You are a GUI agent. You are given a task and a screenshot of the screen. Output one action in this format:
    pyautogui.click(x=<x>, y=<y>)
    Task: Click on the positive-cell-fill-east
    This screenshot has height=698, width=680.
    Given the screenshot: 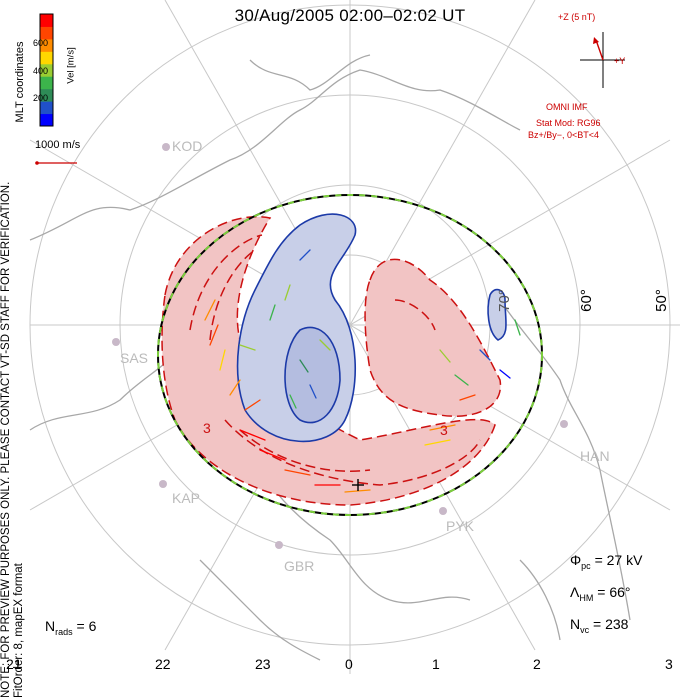 What is the action you would take?
    pyautogui.click(x=433, y=337)
    